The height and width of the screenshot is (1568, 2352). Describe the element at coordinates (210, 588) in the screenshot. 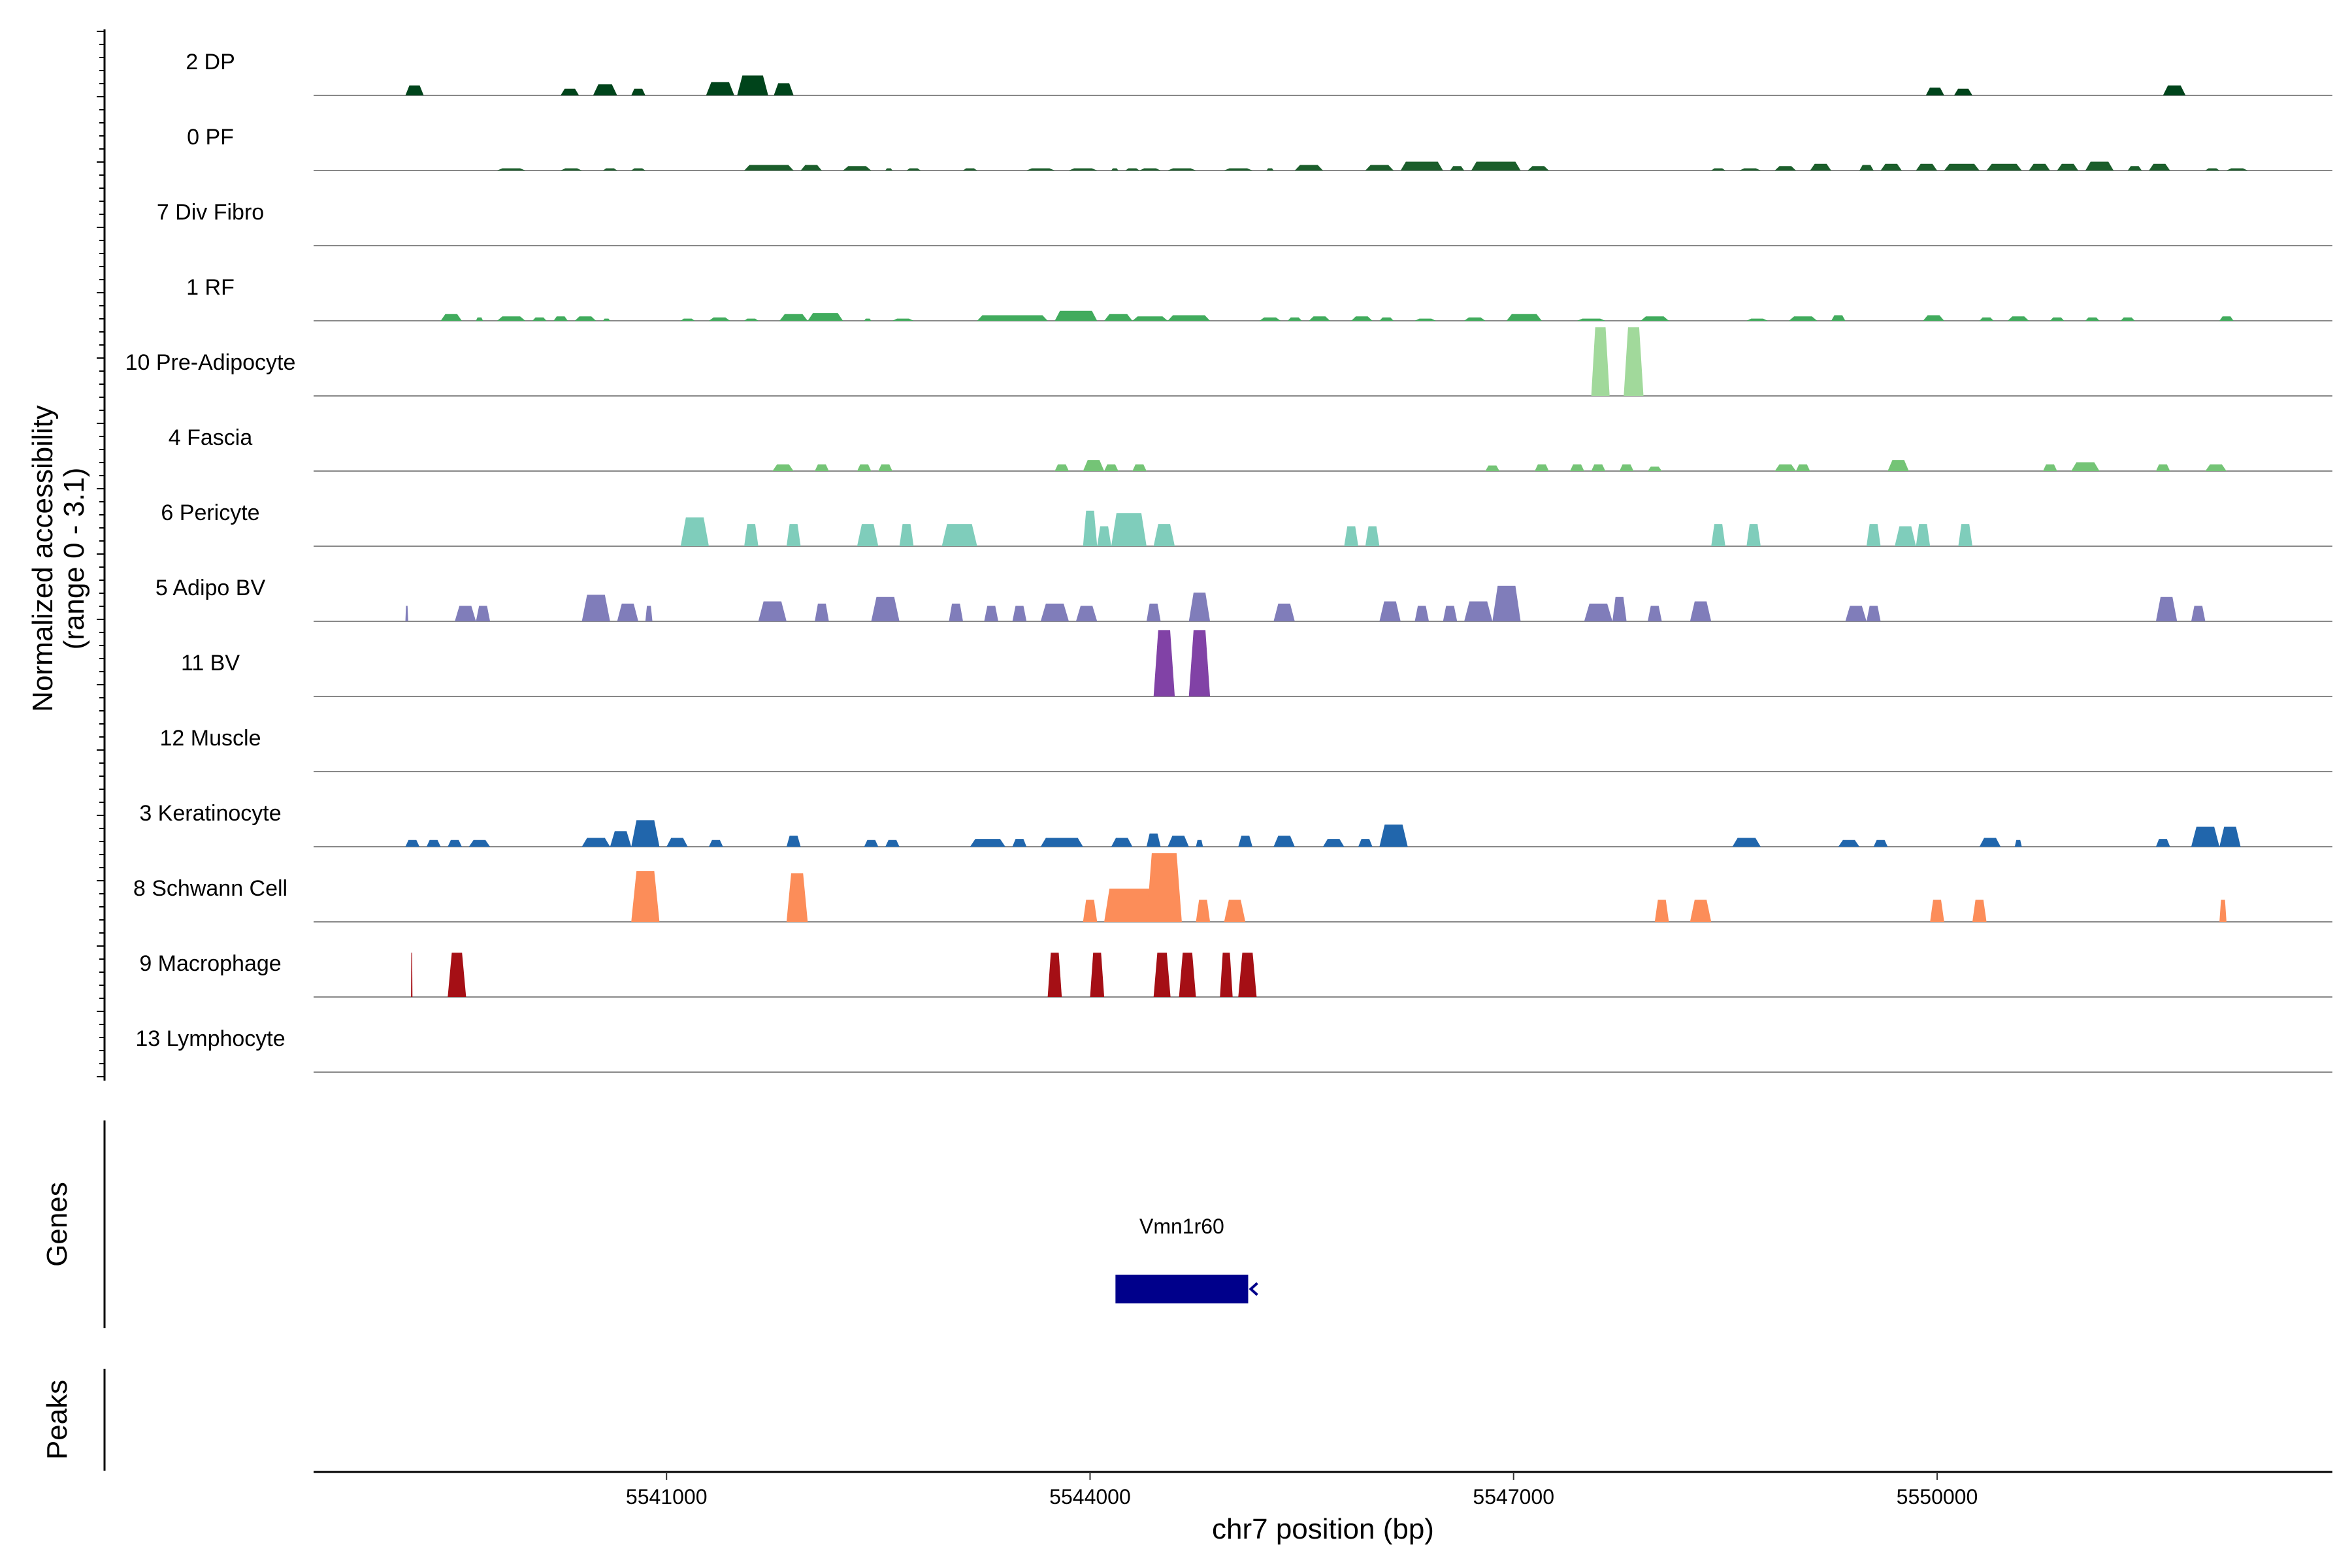

I see `track-label: 5 Adipo BV` at that location.